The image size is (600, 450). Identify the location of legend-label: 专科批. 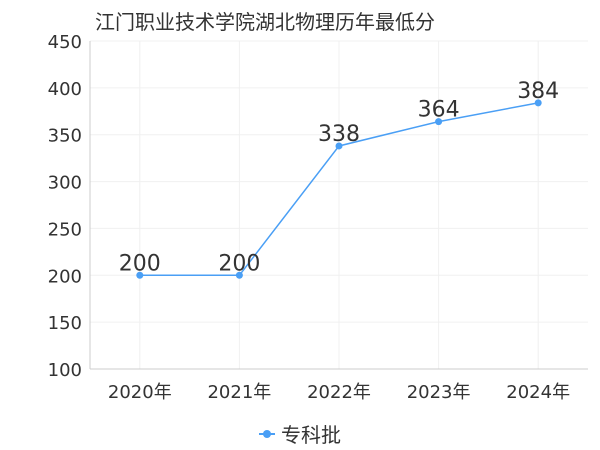
(311, 435).